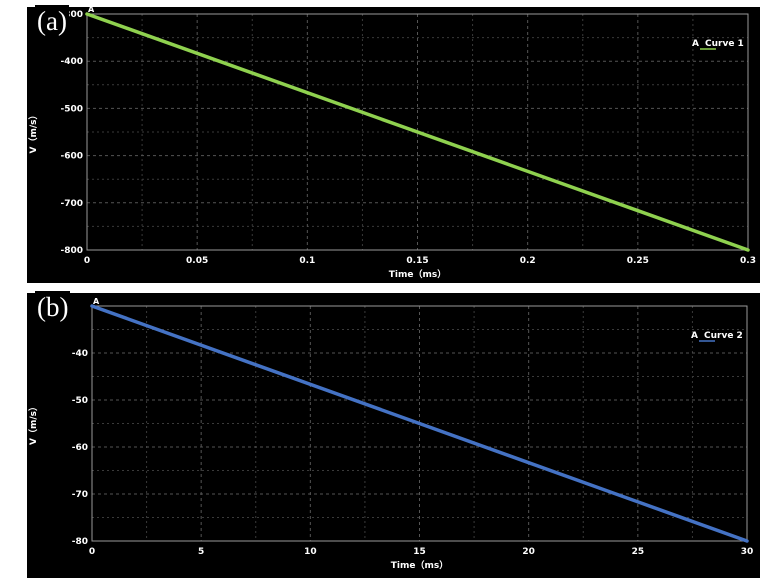 This screenshot has width=760, height=578. I want to click on y-tick-label: -80, so click(80, 542).